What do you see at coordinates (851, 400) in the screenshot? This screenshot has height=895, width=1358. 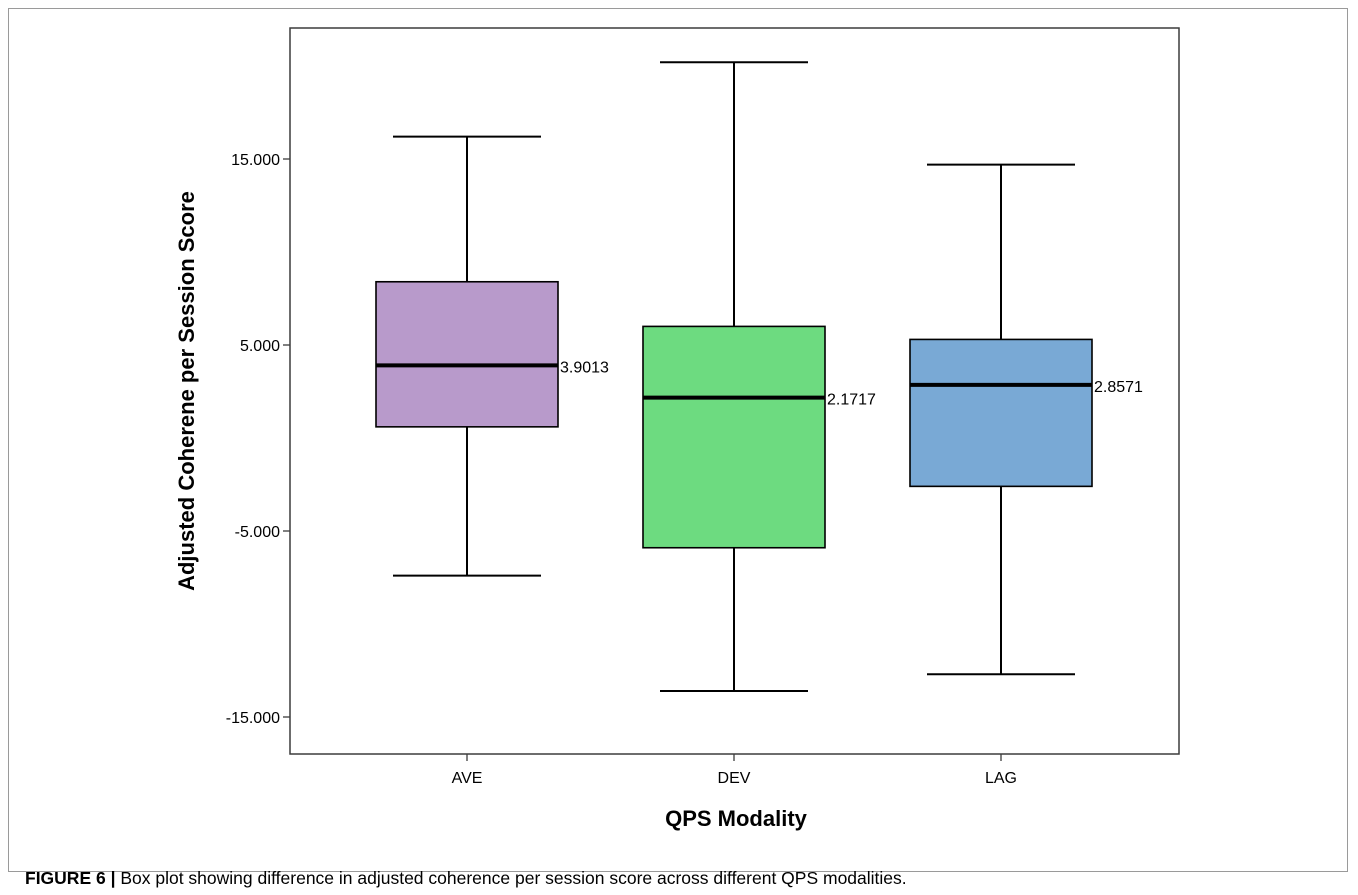 I see `median-label-dev: 2.1717` at bounding box center [851, 400].